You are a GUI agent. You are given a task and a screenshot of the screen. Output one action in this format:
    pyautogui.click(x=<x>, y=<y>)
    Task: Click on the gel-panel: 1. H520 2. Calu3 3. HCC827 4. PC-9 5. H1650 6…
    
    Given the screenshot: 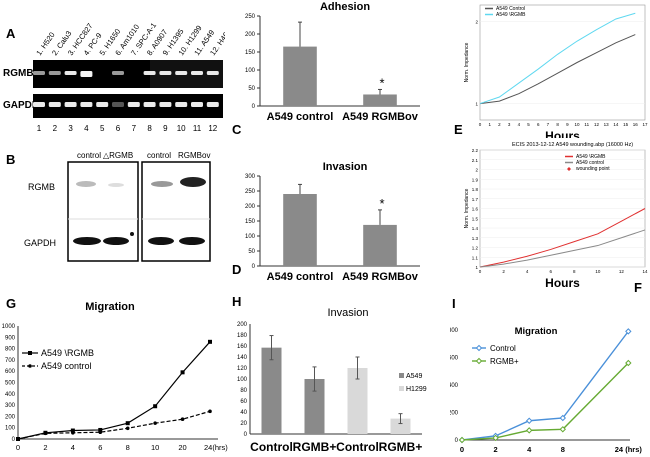 What is the action you would take?
    pyautogui.click(x=116, y=70)
    